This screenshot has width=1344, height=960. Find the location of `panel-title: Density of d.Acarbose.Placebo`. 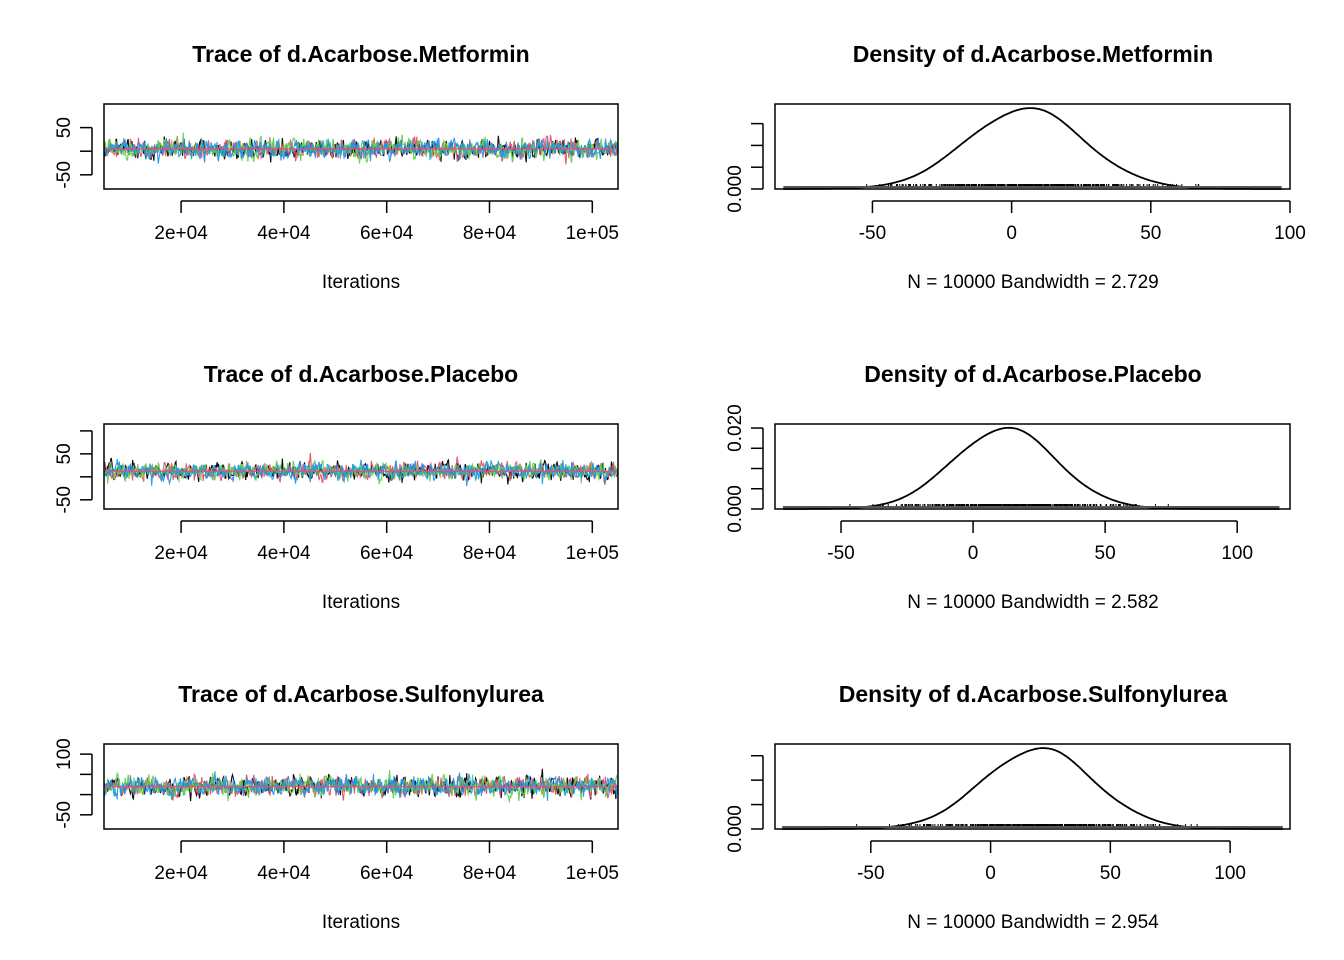

panel-title: Density of d.Acarbose.Placebo is located at coordinates (1032, 374).